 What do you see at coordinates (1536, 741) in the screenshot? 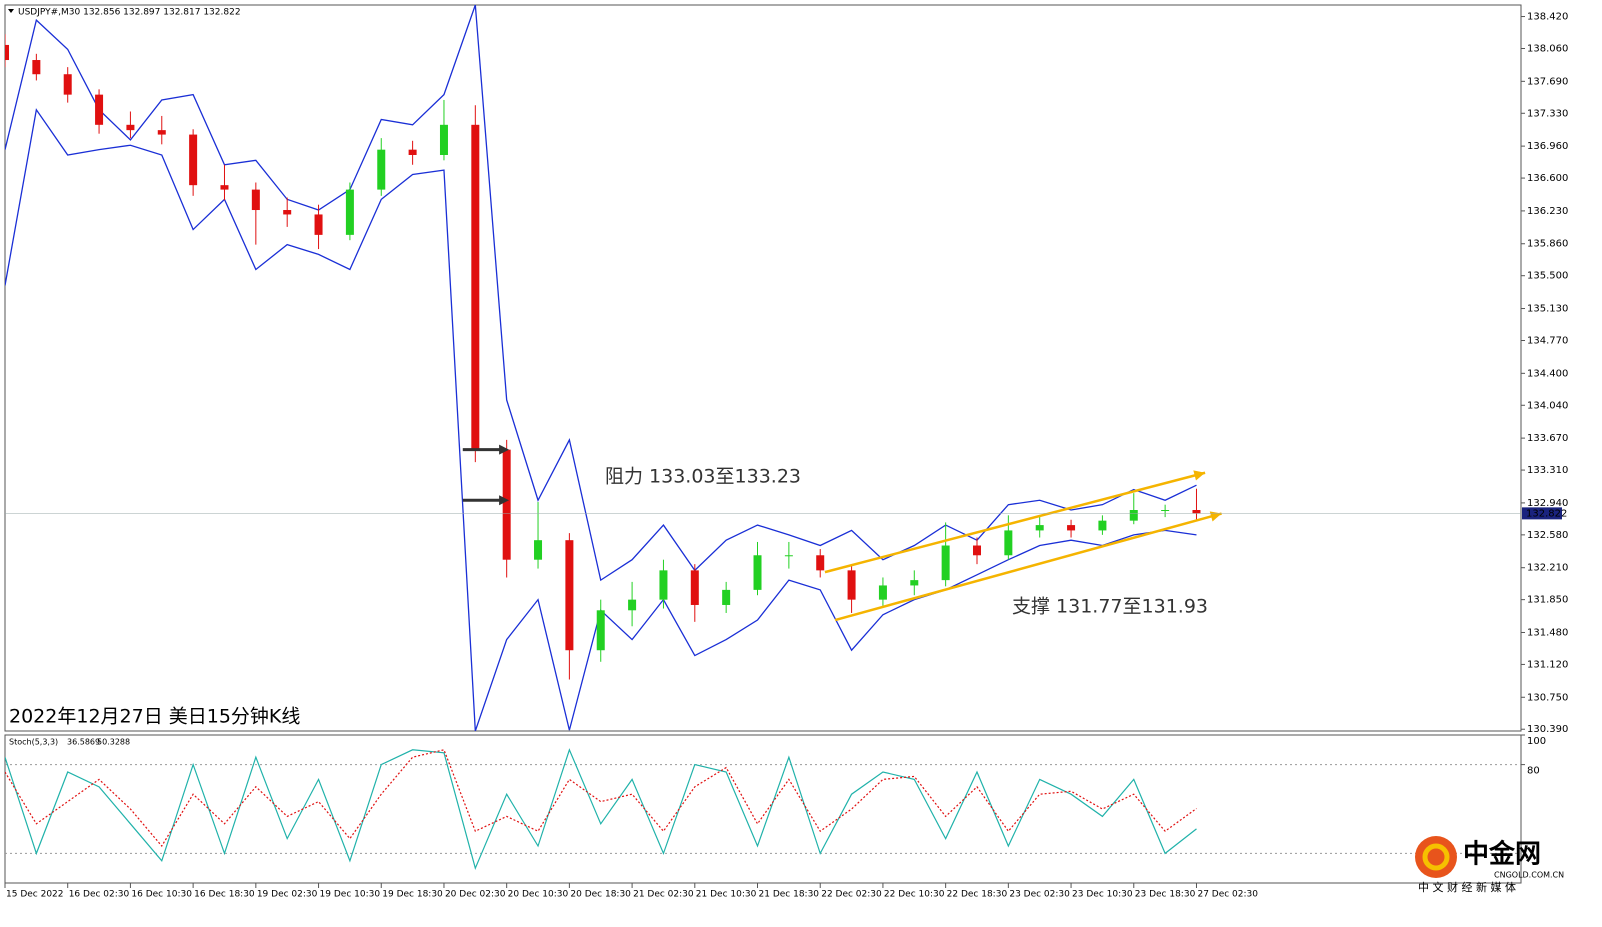
I see `y-tick-label: 100` at bounding box center [1536, 741].